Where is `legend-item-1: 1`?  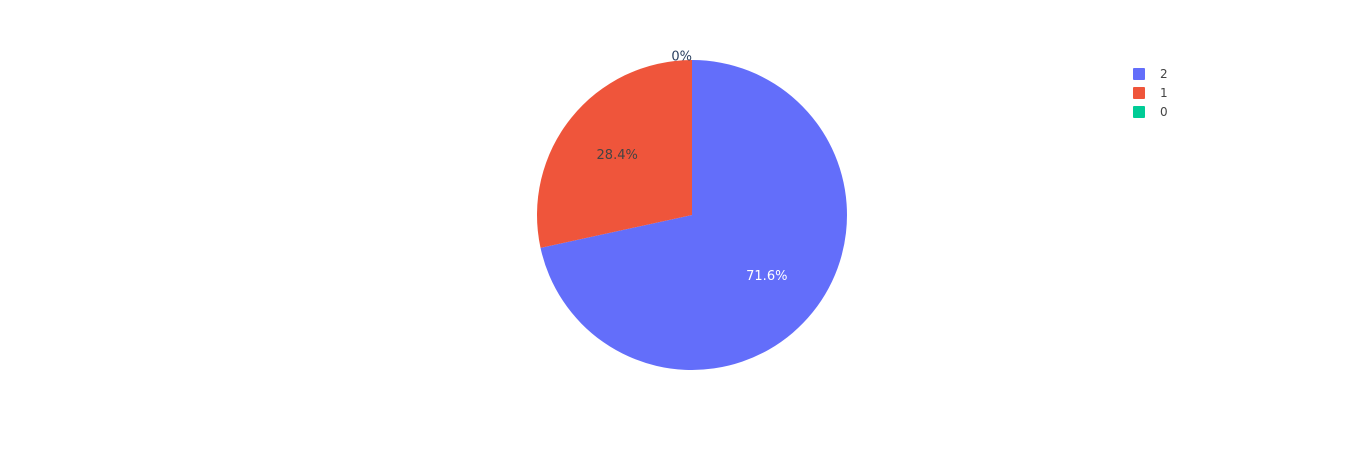 legend-item-1: 1 is located at coordinates (1150, 93).